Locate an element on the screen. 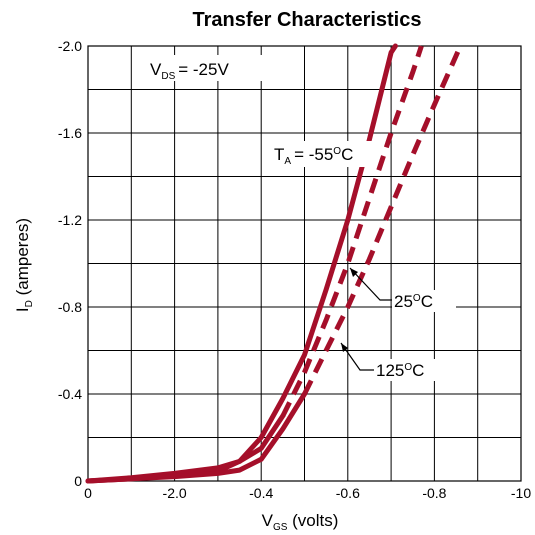 This screenshot has width=535, height=535. curve-3-solid is located at coordinates (196, 437).